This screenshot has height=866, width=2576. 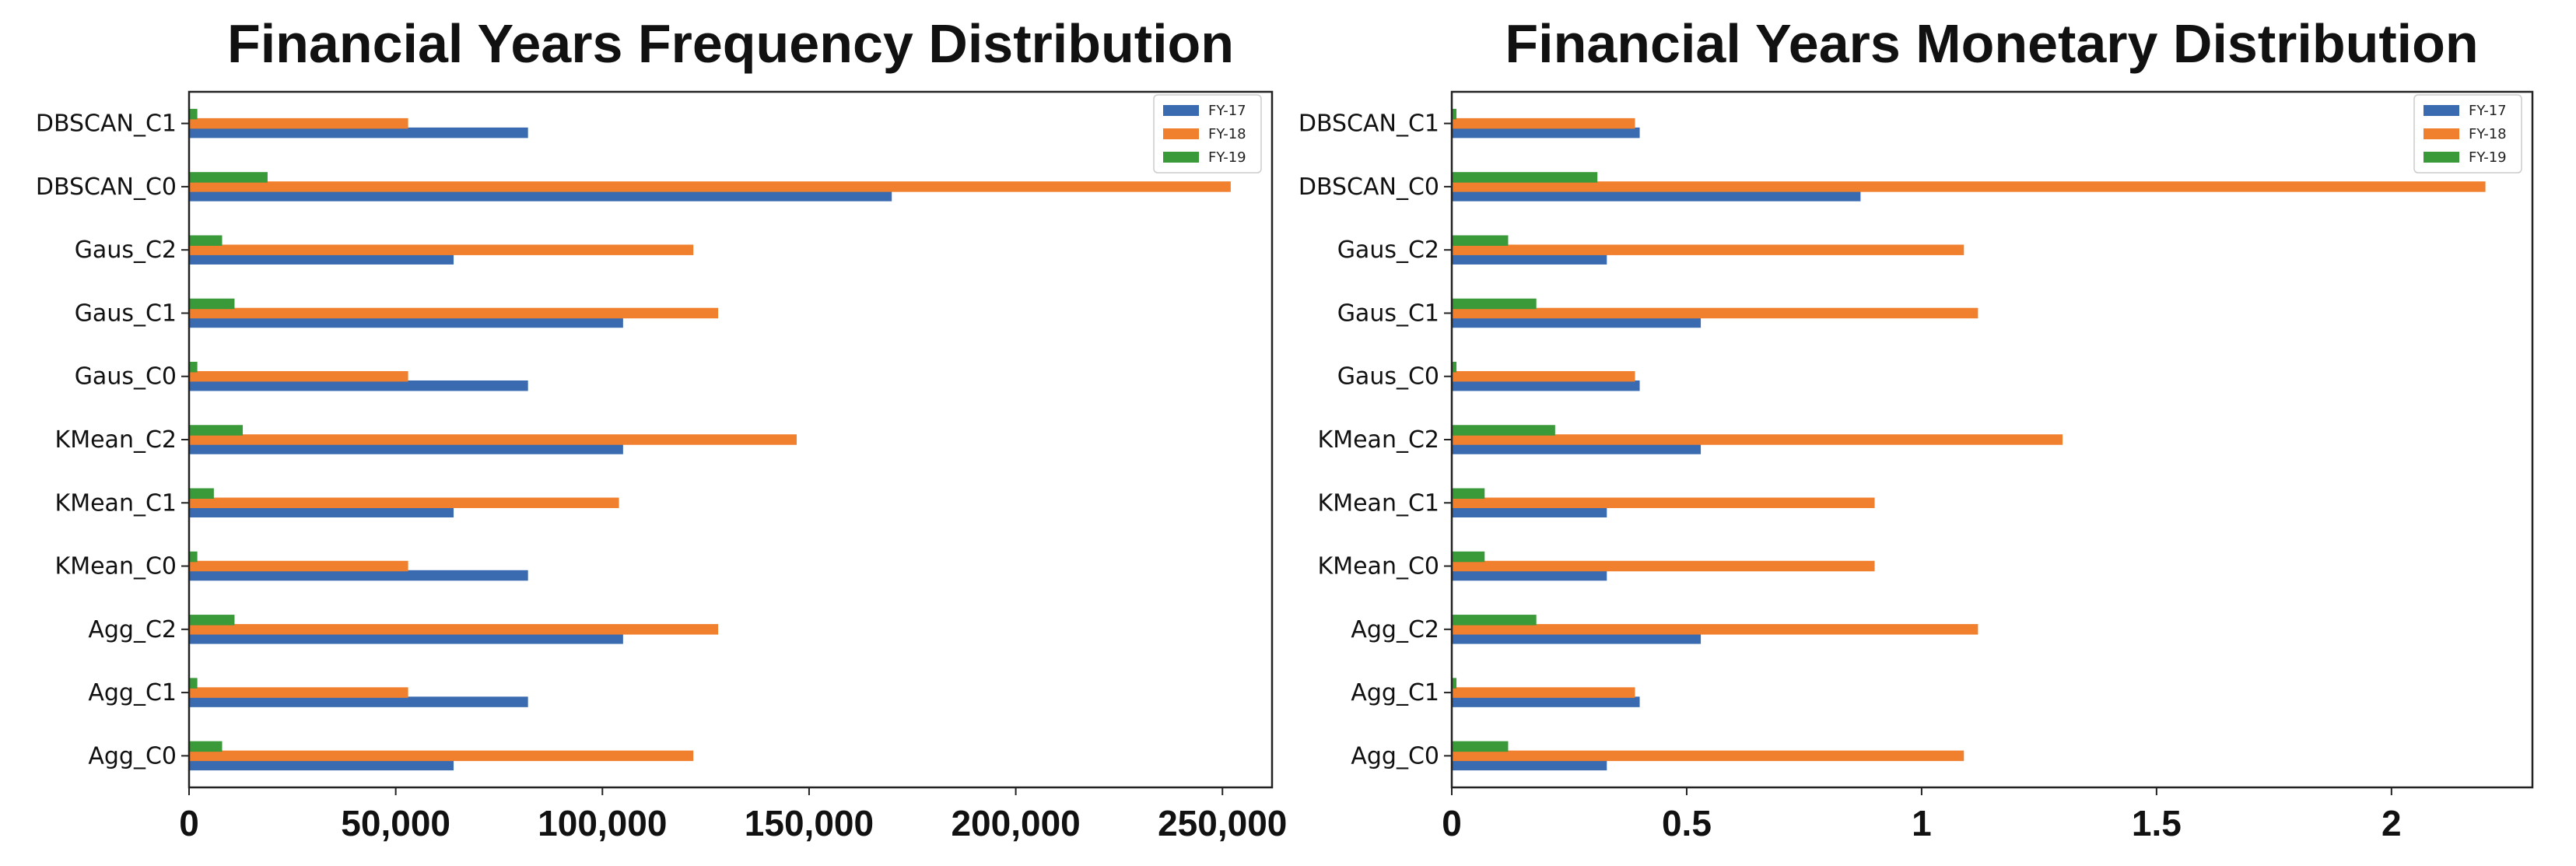 I want to click on x-tick-label: 50,000, so click(x=395, y=823).